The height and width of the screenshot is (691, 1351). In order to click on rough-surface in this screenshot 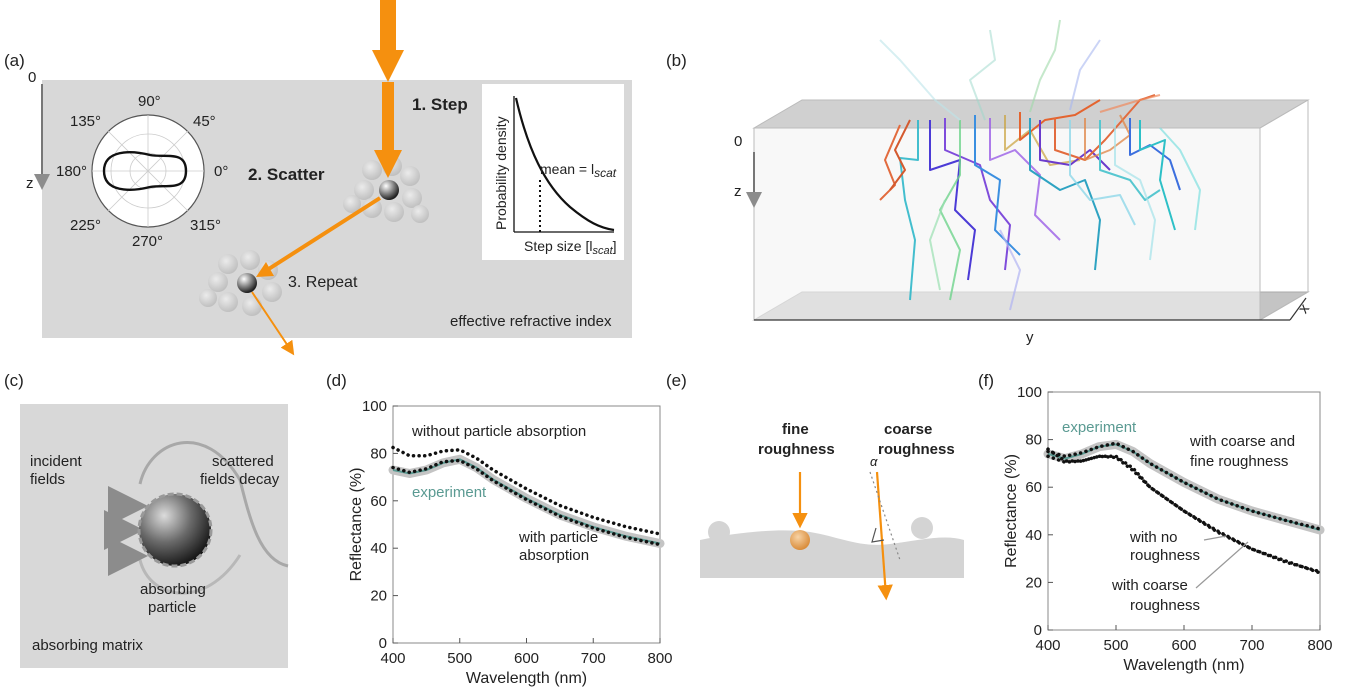, I will do `click(832, 554)`.